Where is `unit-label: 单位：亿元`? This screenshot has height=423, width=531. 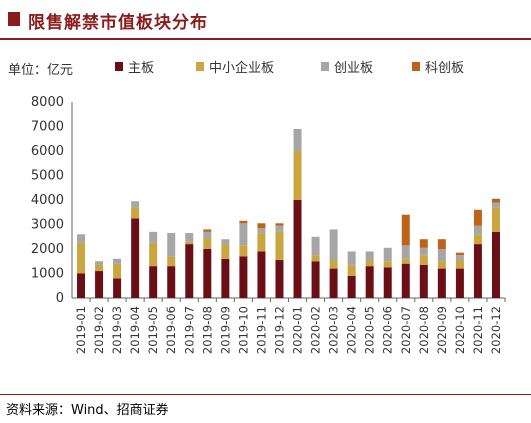 unit-label: 单位：亿元 is located at coordinates (40, 70).